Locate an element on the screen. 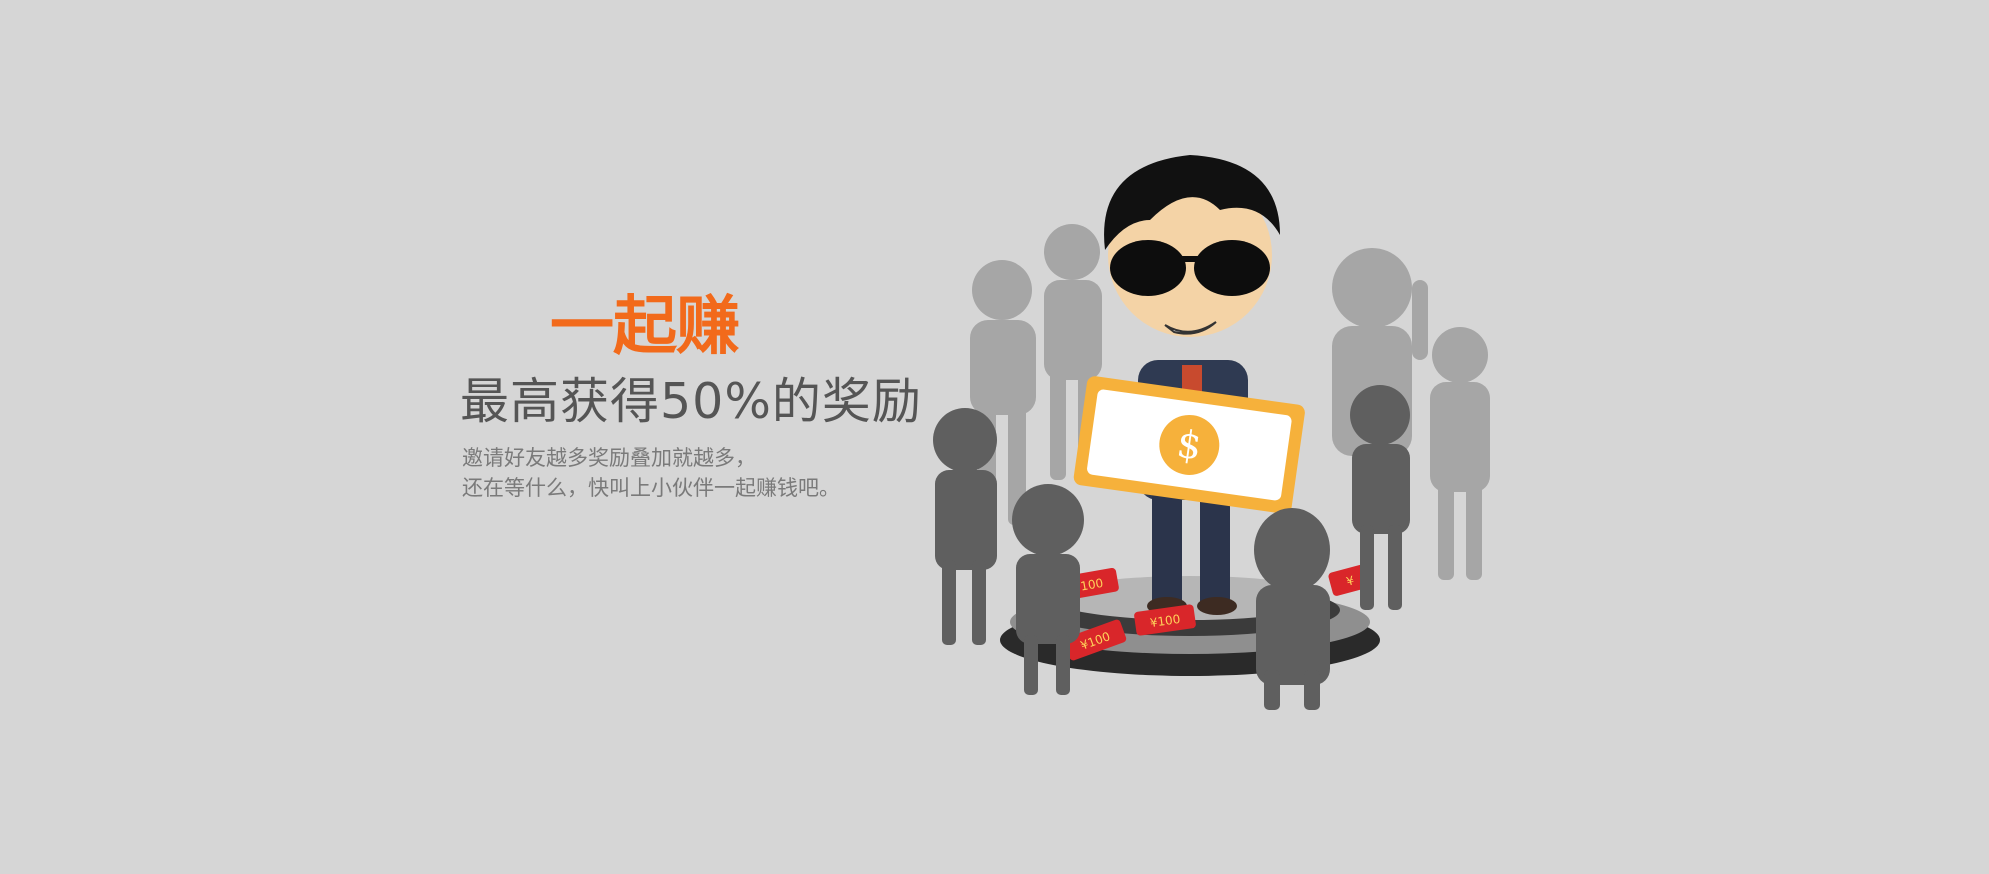 The height and width of the screenshot is (874, 1989). foreground-crowd-silhouettes is located at coordinates (1171, 547).